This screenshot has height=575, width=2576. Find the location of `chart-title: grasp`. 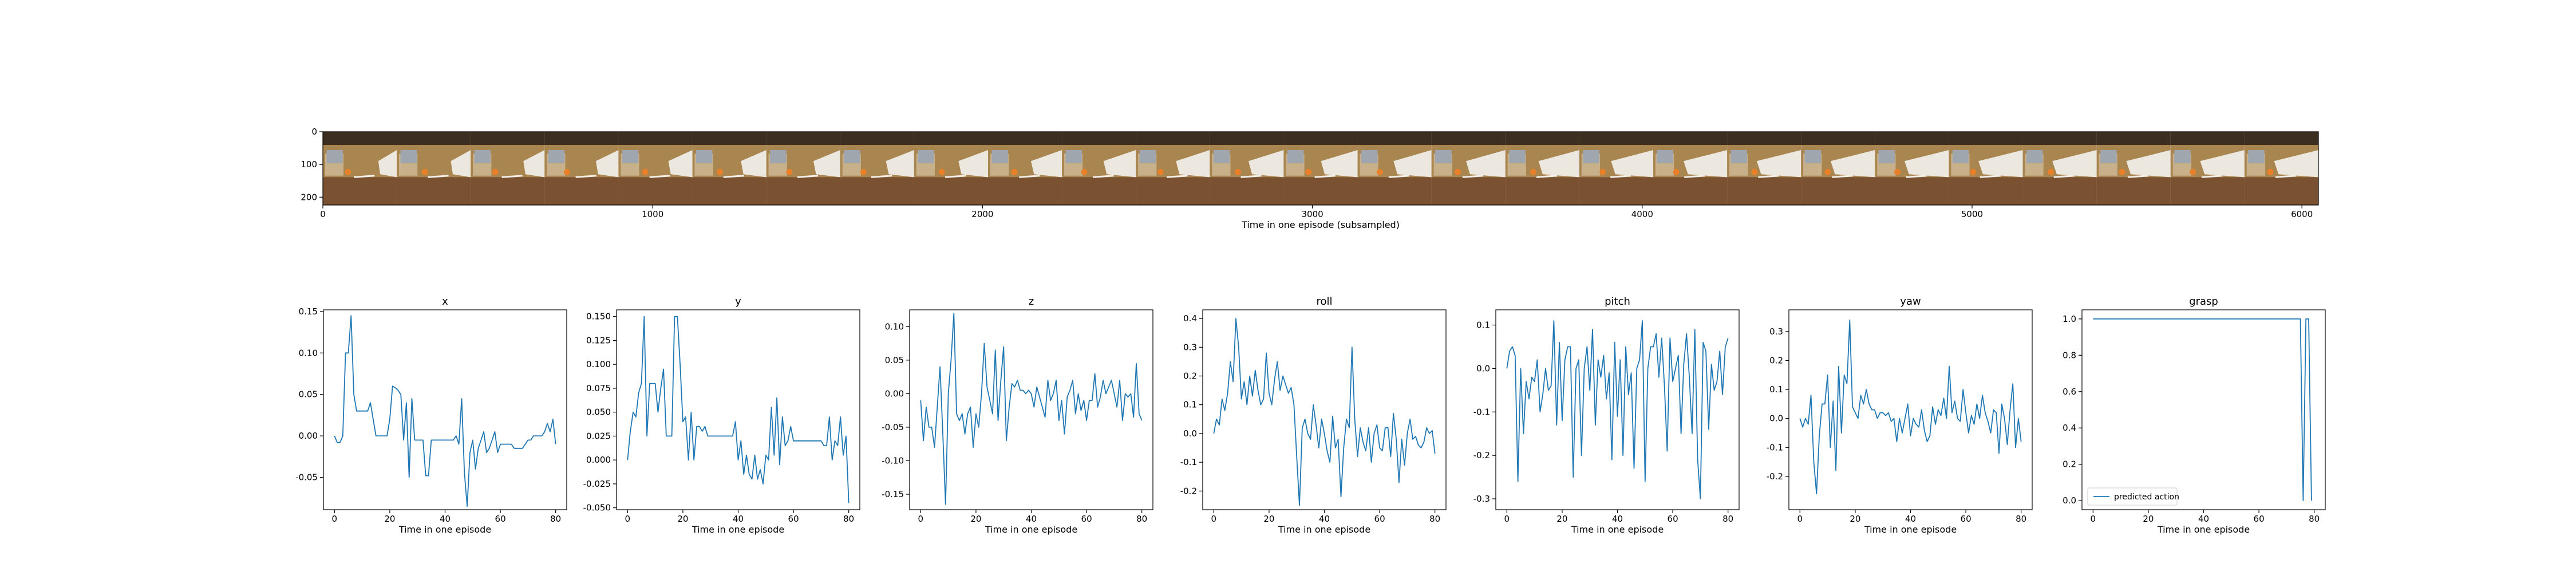

chart-title: grasp is located at coordinates (2203, 302).